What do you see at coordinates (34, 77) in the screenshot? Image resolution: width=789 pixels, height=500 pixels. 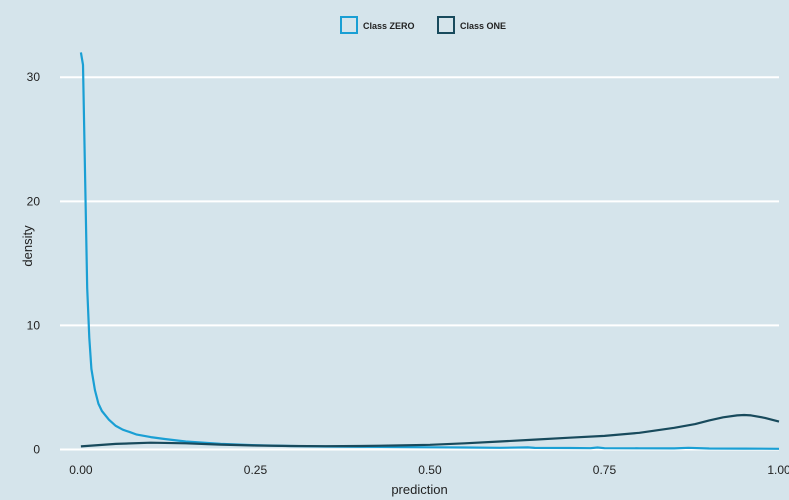 I see `y-tick-label: 30` at bounding box center [34, 77].